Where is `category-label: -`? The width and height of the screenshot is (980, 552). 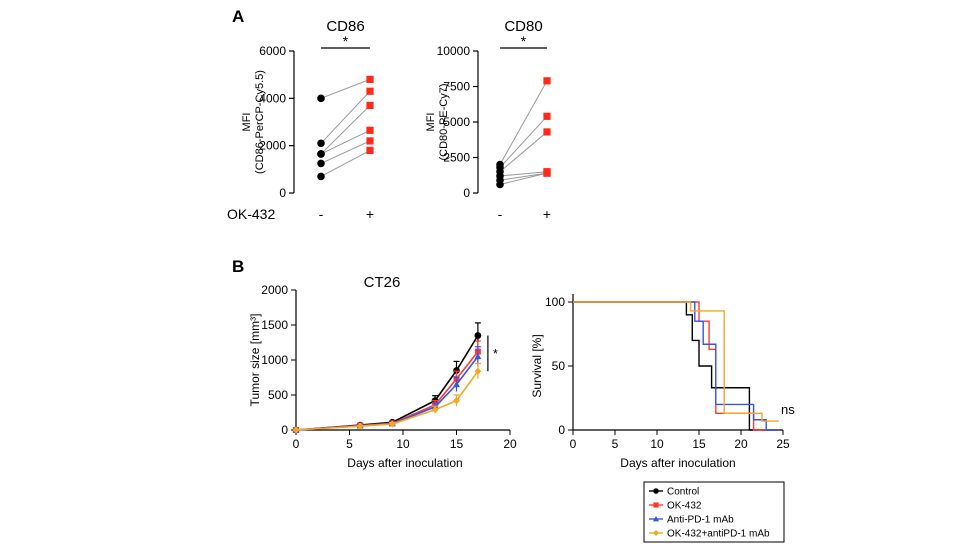
category-label: - is located at coordinates (500, 214).